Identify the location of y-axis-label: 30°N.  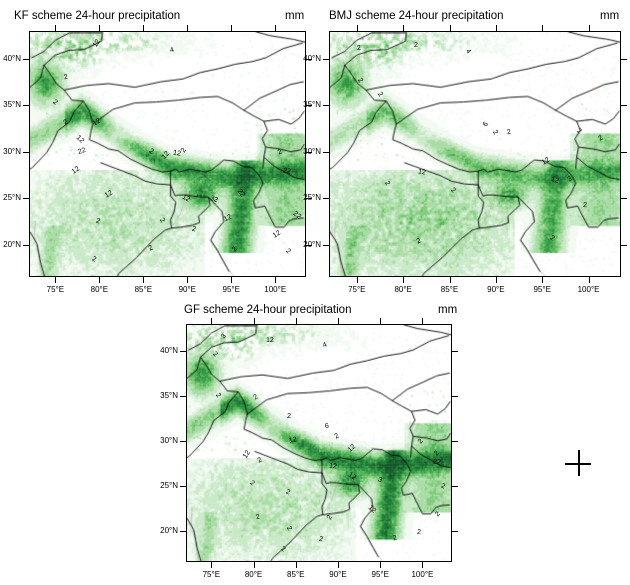
(169, 440).